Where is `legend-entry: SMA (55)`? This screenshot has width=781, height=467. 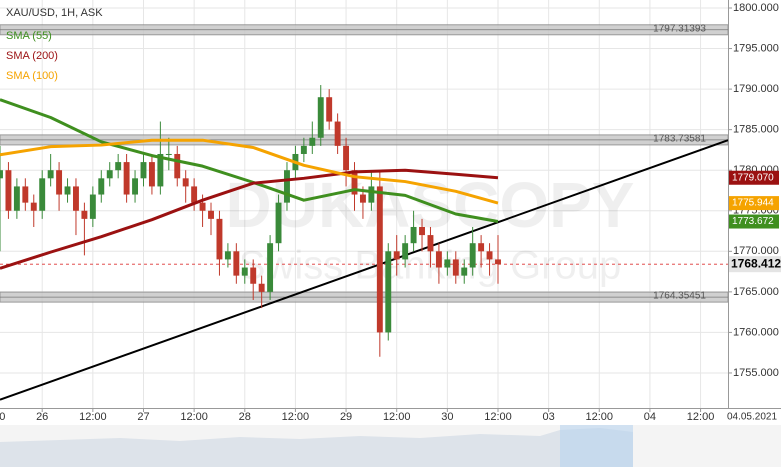 legend-entry: SMA (55) is located at coordinates (29, 36).